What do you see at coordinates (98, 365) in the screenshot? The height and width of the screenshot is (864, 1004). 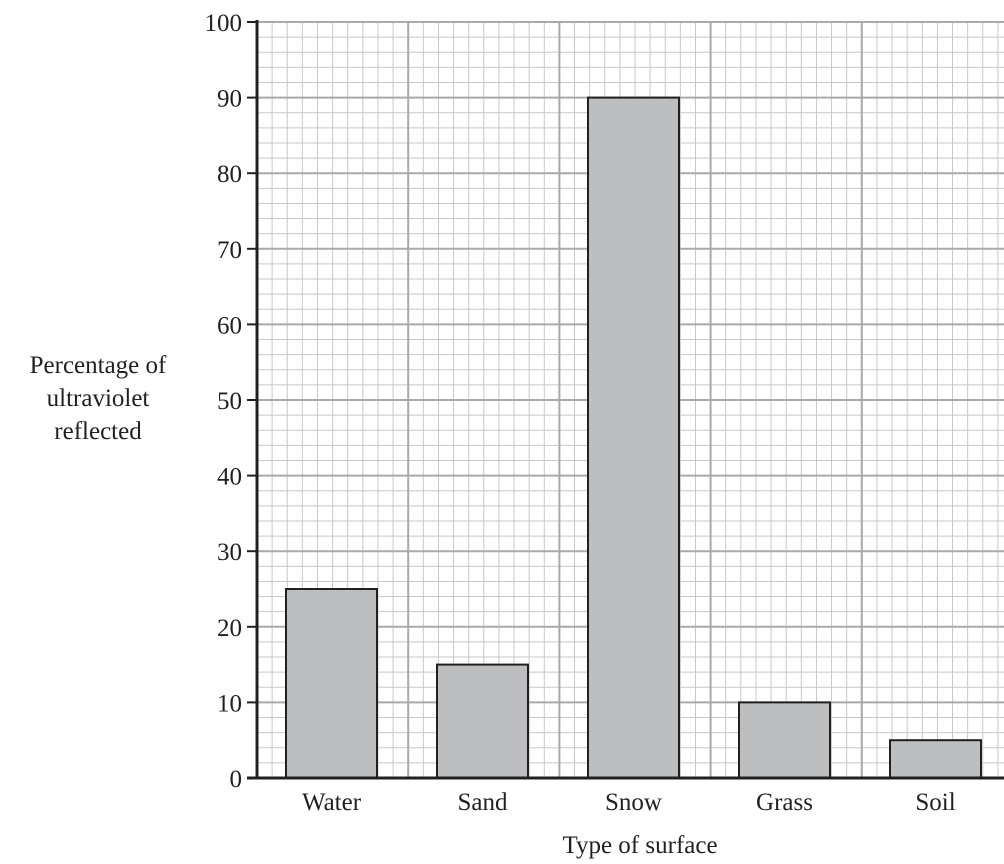 I see `y-axis-title-line-1: Percentage of` at bounding box center [98, 365].